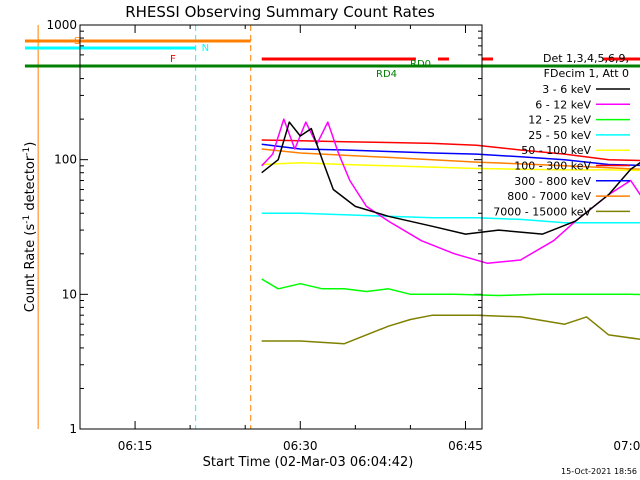 The width and height of the screenshot is (640, 480). Describe the element at coordinates (77, 41) in the screenshot. I see `flag-label-saa: S` at that location.